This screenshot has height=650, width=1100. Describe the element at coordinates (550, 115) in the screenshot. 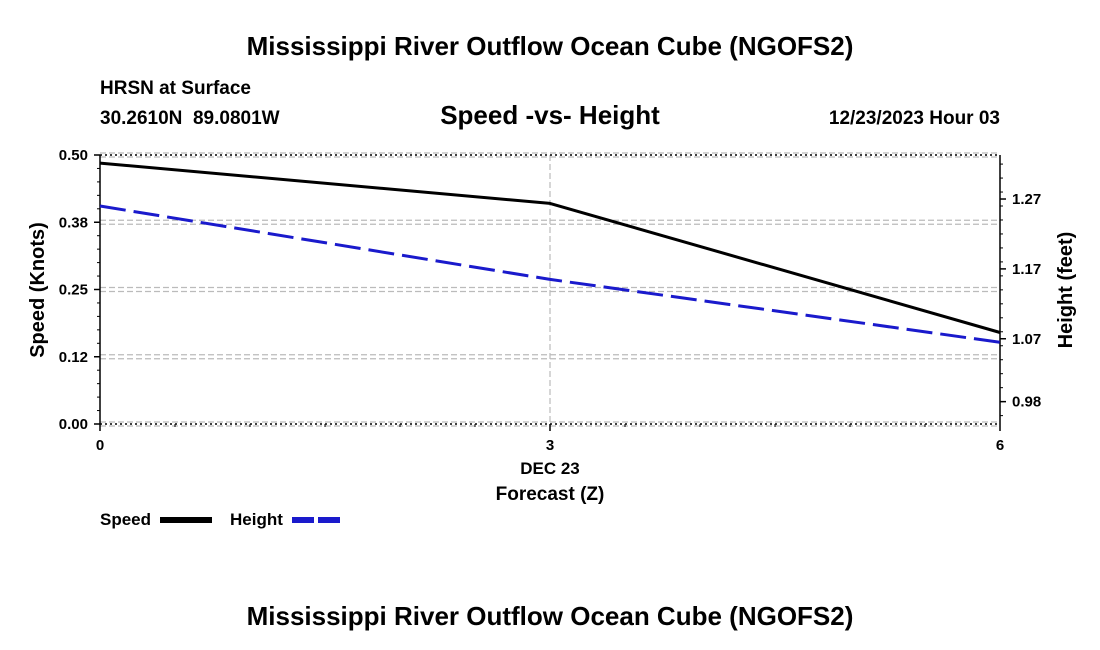

I see `chart-title: Speed -vs- Height` at that location.